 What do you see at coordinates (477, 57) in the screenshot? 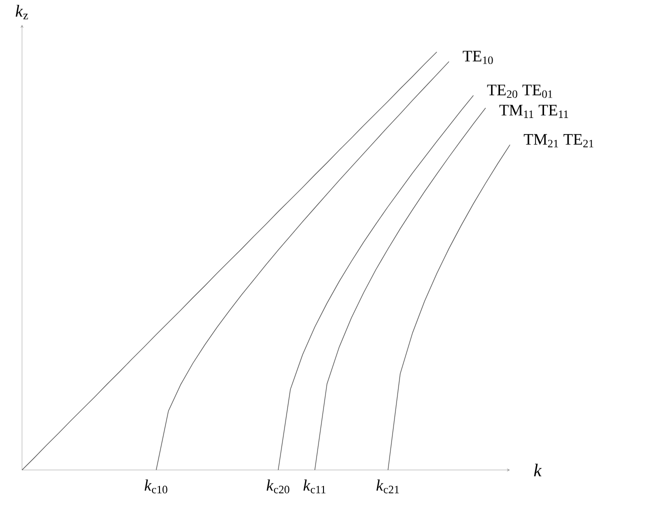
I see `series-label: TE$_{10}$` at bounding box center [477, 57].